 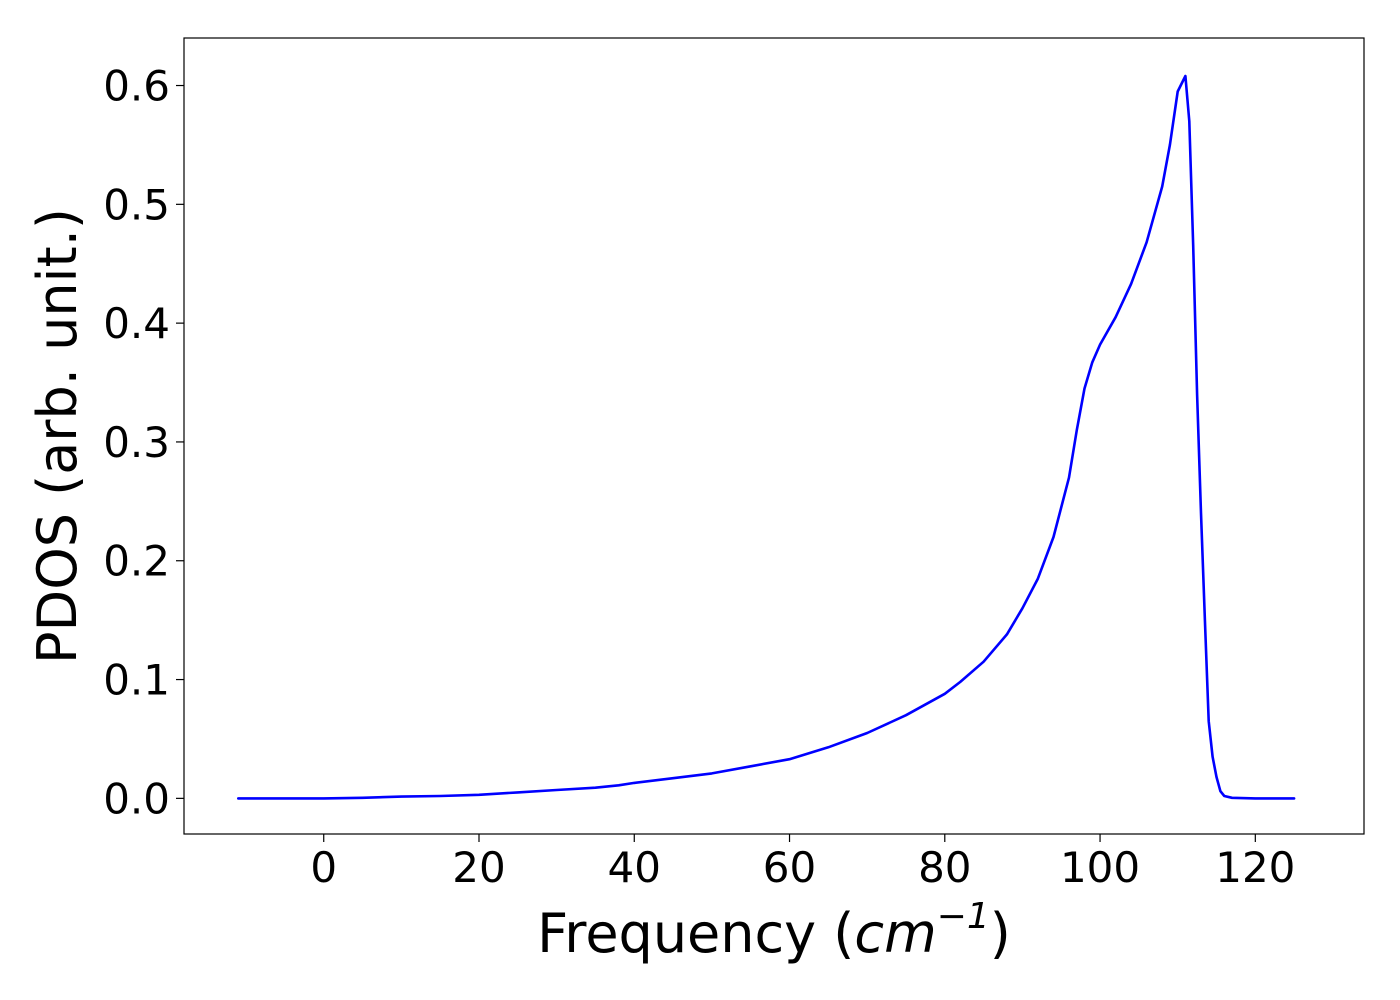 What do you see at coordinates (136, 680) in the screenshot?
I see `y-tick-label: 0.1` at bounding box center [136, 680].